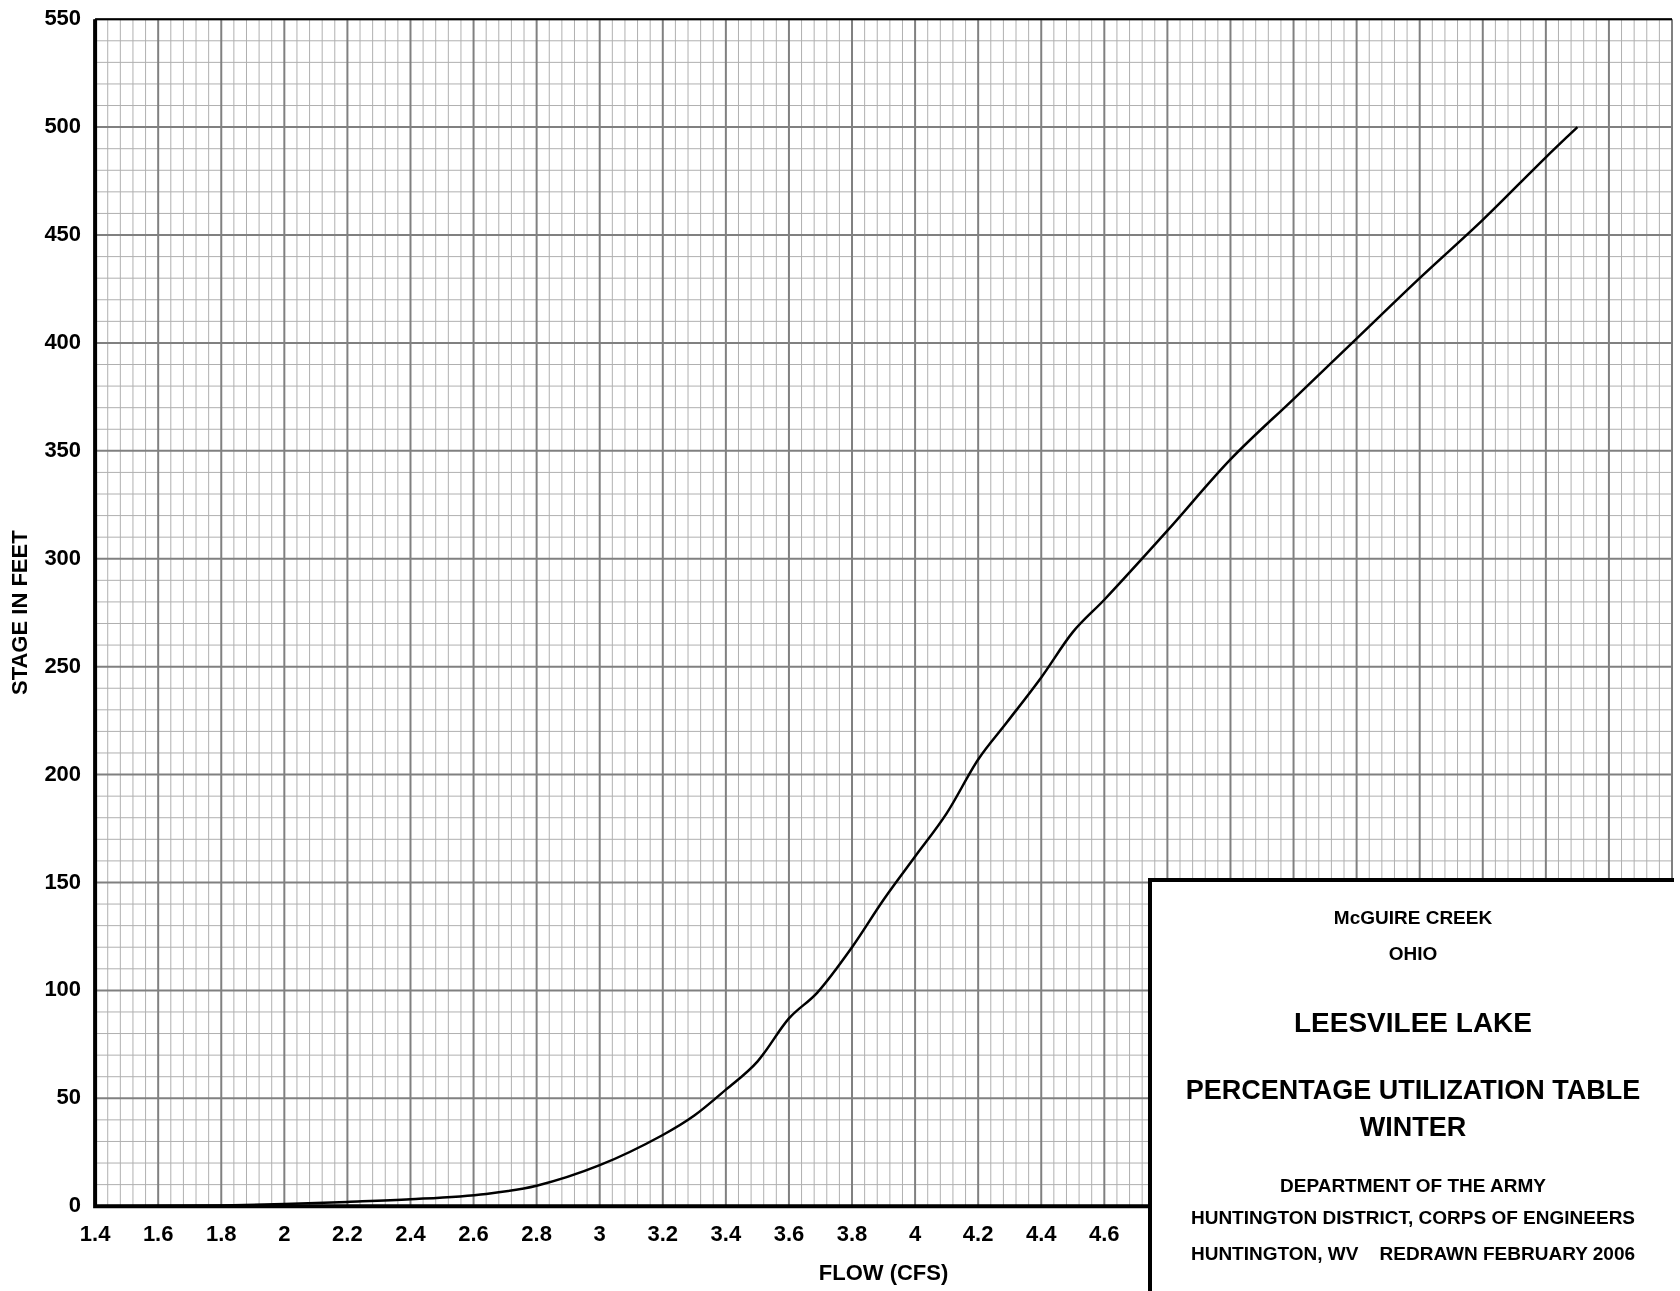  What do you see at coordinates (978, 1234) in the screenshot?
I see `x-tick-label: 4.2` at bounding box center [978, 1234].